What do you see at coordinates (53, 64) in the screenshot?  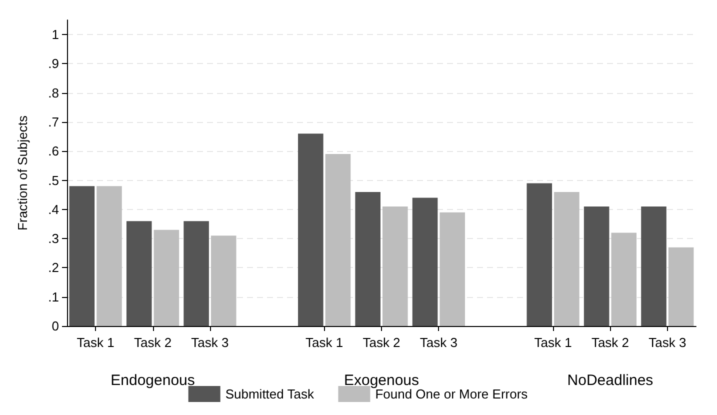 I see `y-tick-label: .9` at bounding box center [53, 64].